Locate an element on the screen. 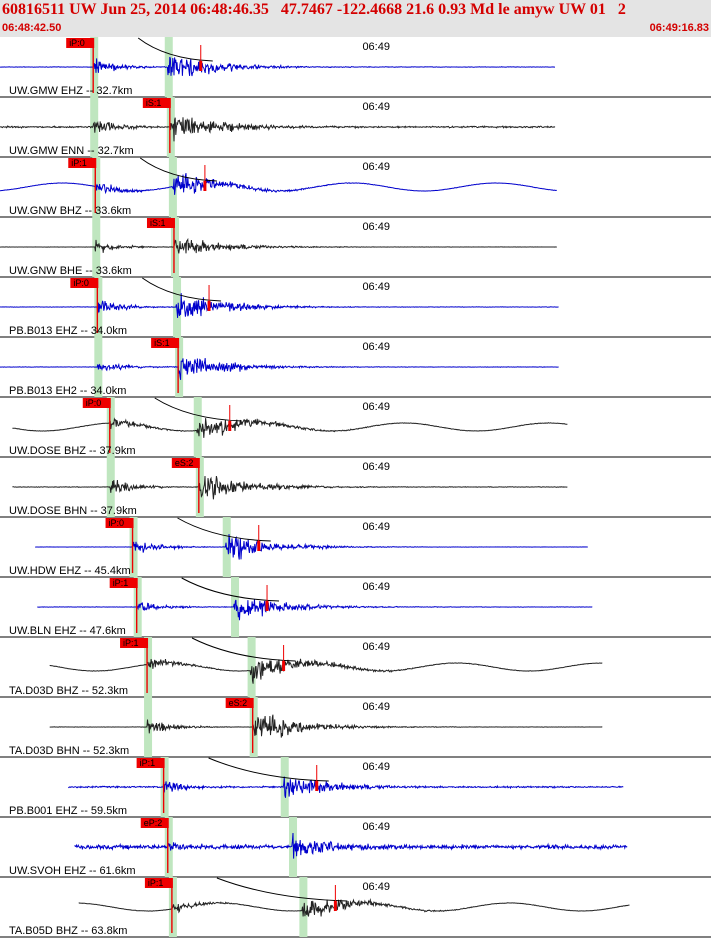  station-label: UW.DOSE BHZ -- 37.9km is located at coordinates (72, 451).